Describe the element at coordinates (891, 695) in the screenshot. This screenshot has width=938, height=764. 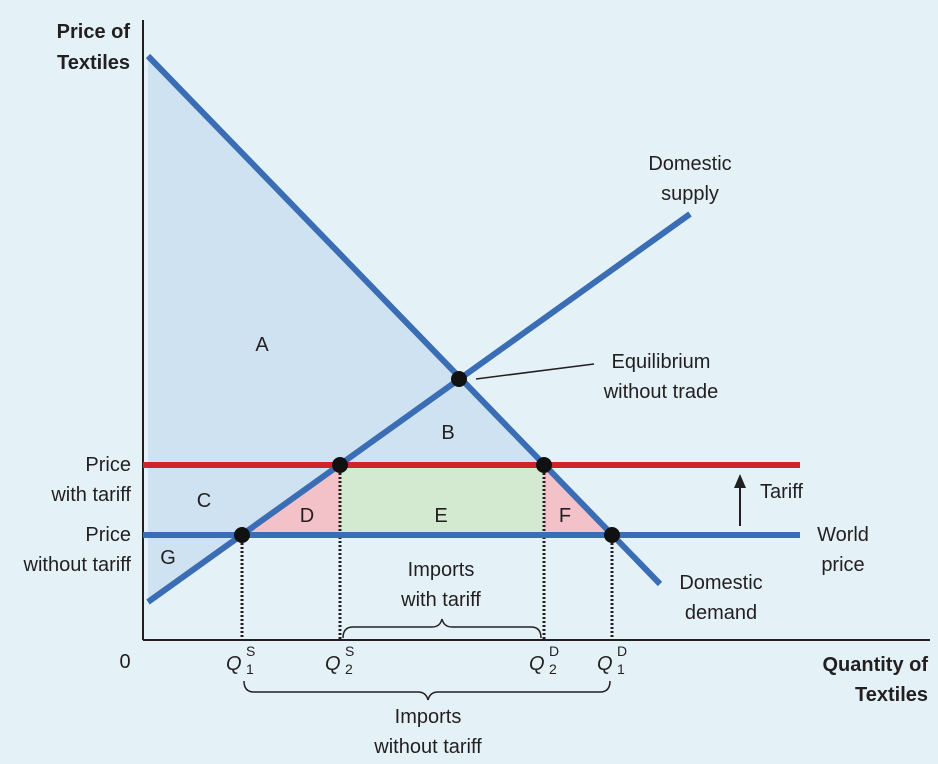
I see `x-axis-title-line2: Textiles` at that location.